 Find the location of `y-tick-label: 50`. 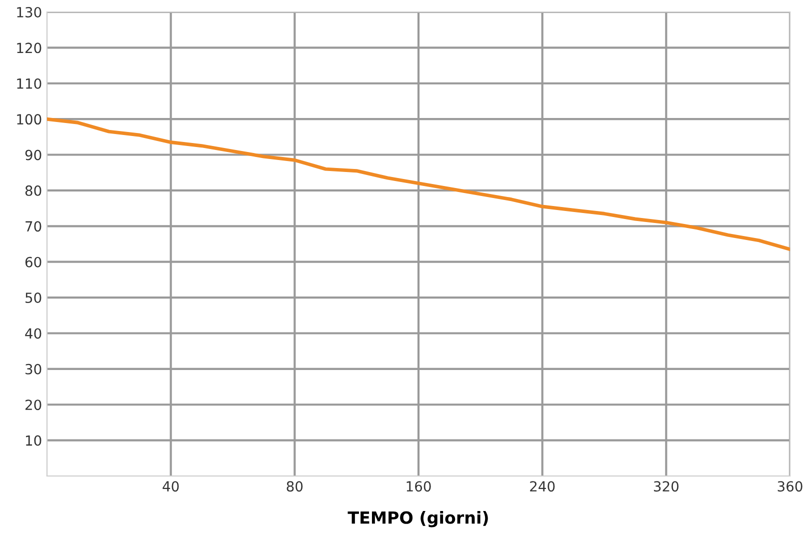

y-tick-label: 50 is located at coordinates (34, 298).